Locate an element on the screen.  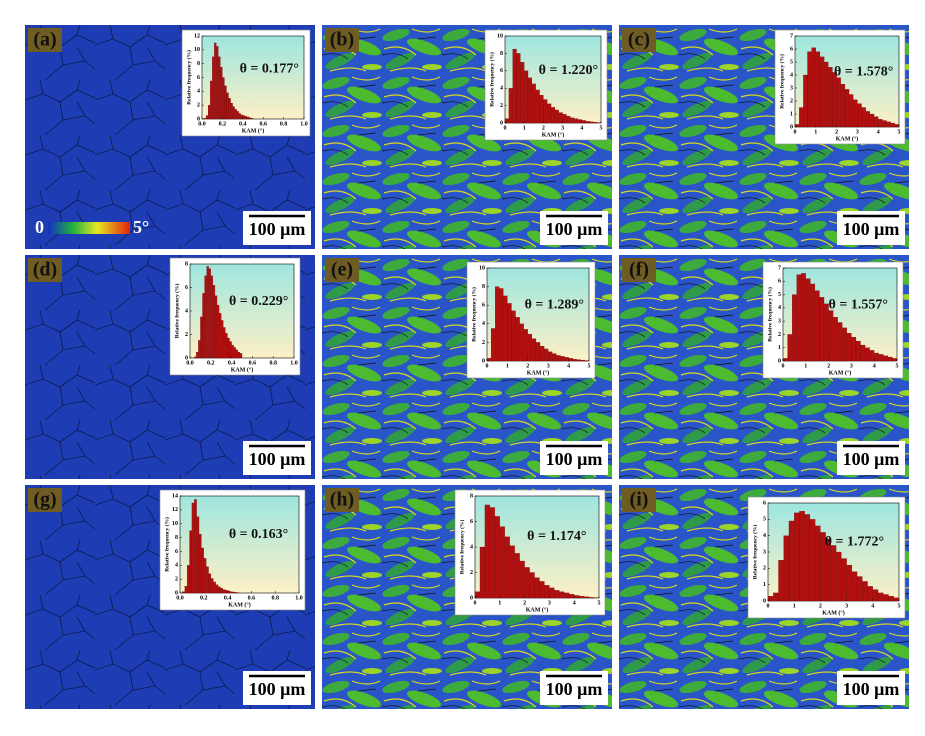
y-tick-label: 6 is located at coordinates (483, 306).